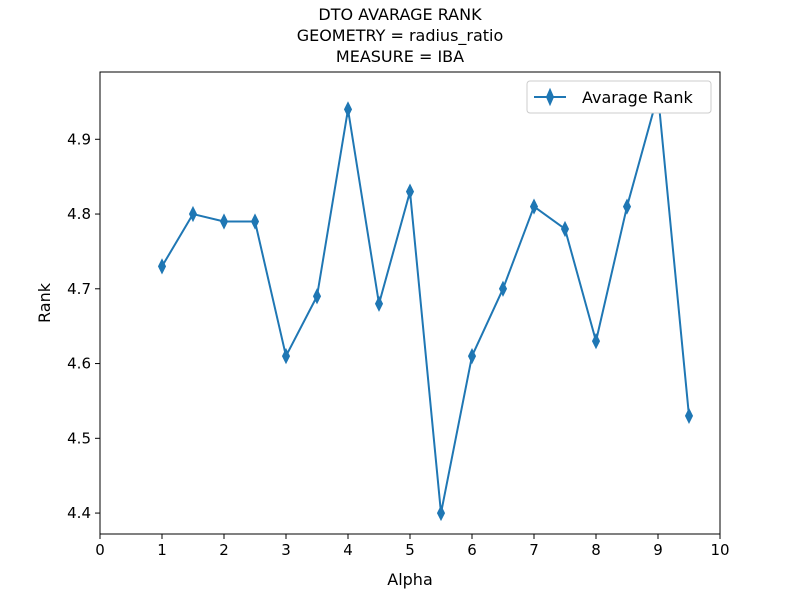 This screenshot has width=800, height=600. I want to click on x-tick-label: 9, so click(658, 550).